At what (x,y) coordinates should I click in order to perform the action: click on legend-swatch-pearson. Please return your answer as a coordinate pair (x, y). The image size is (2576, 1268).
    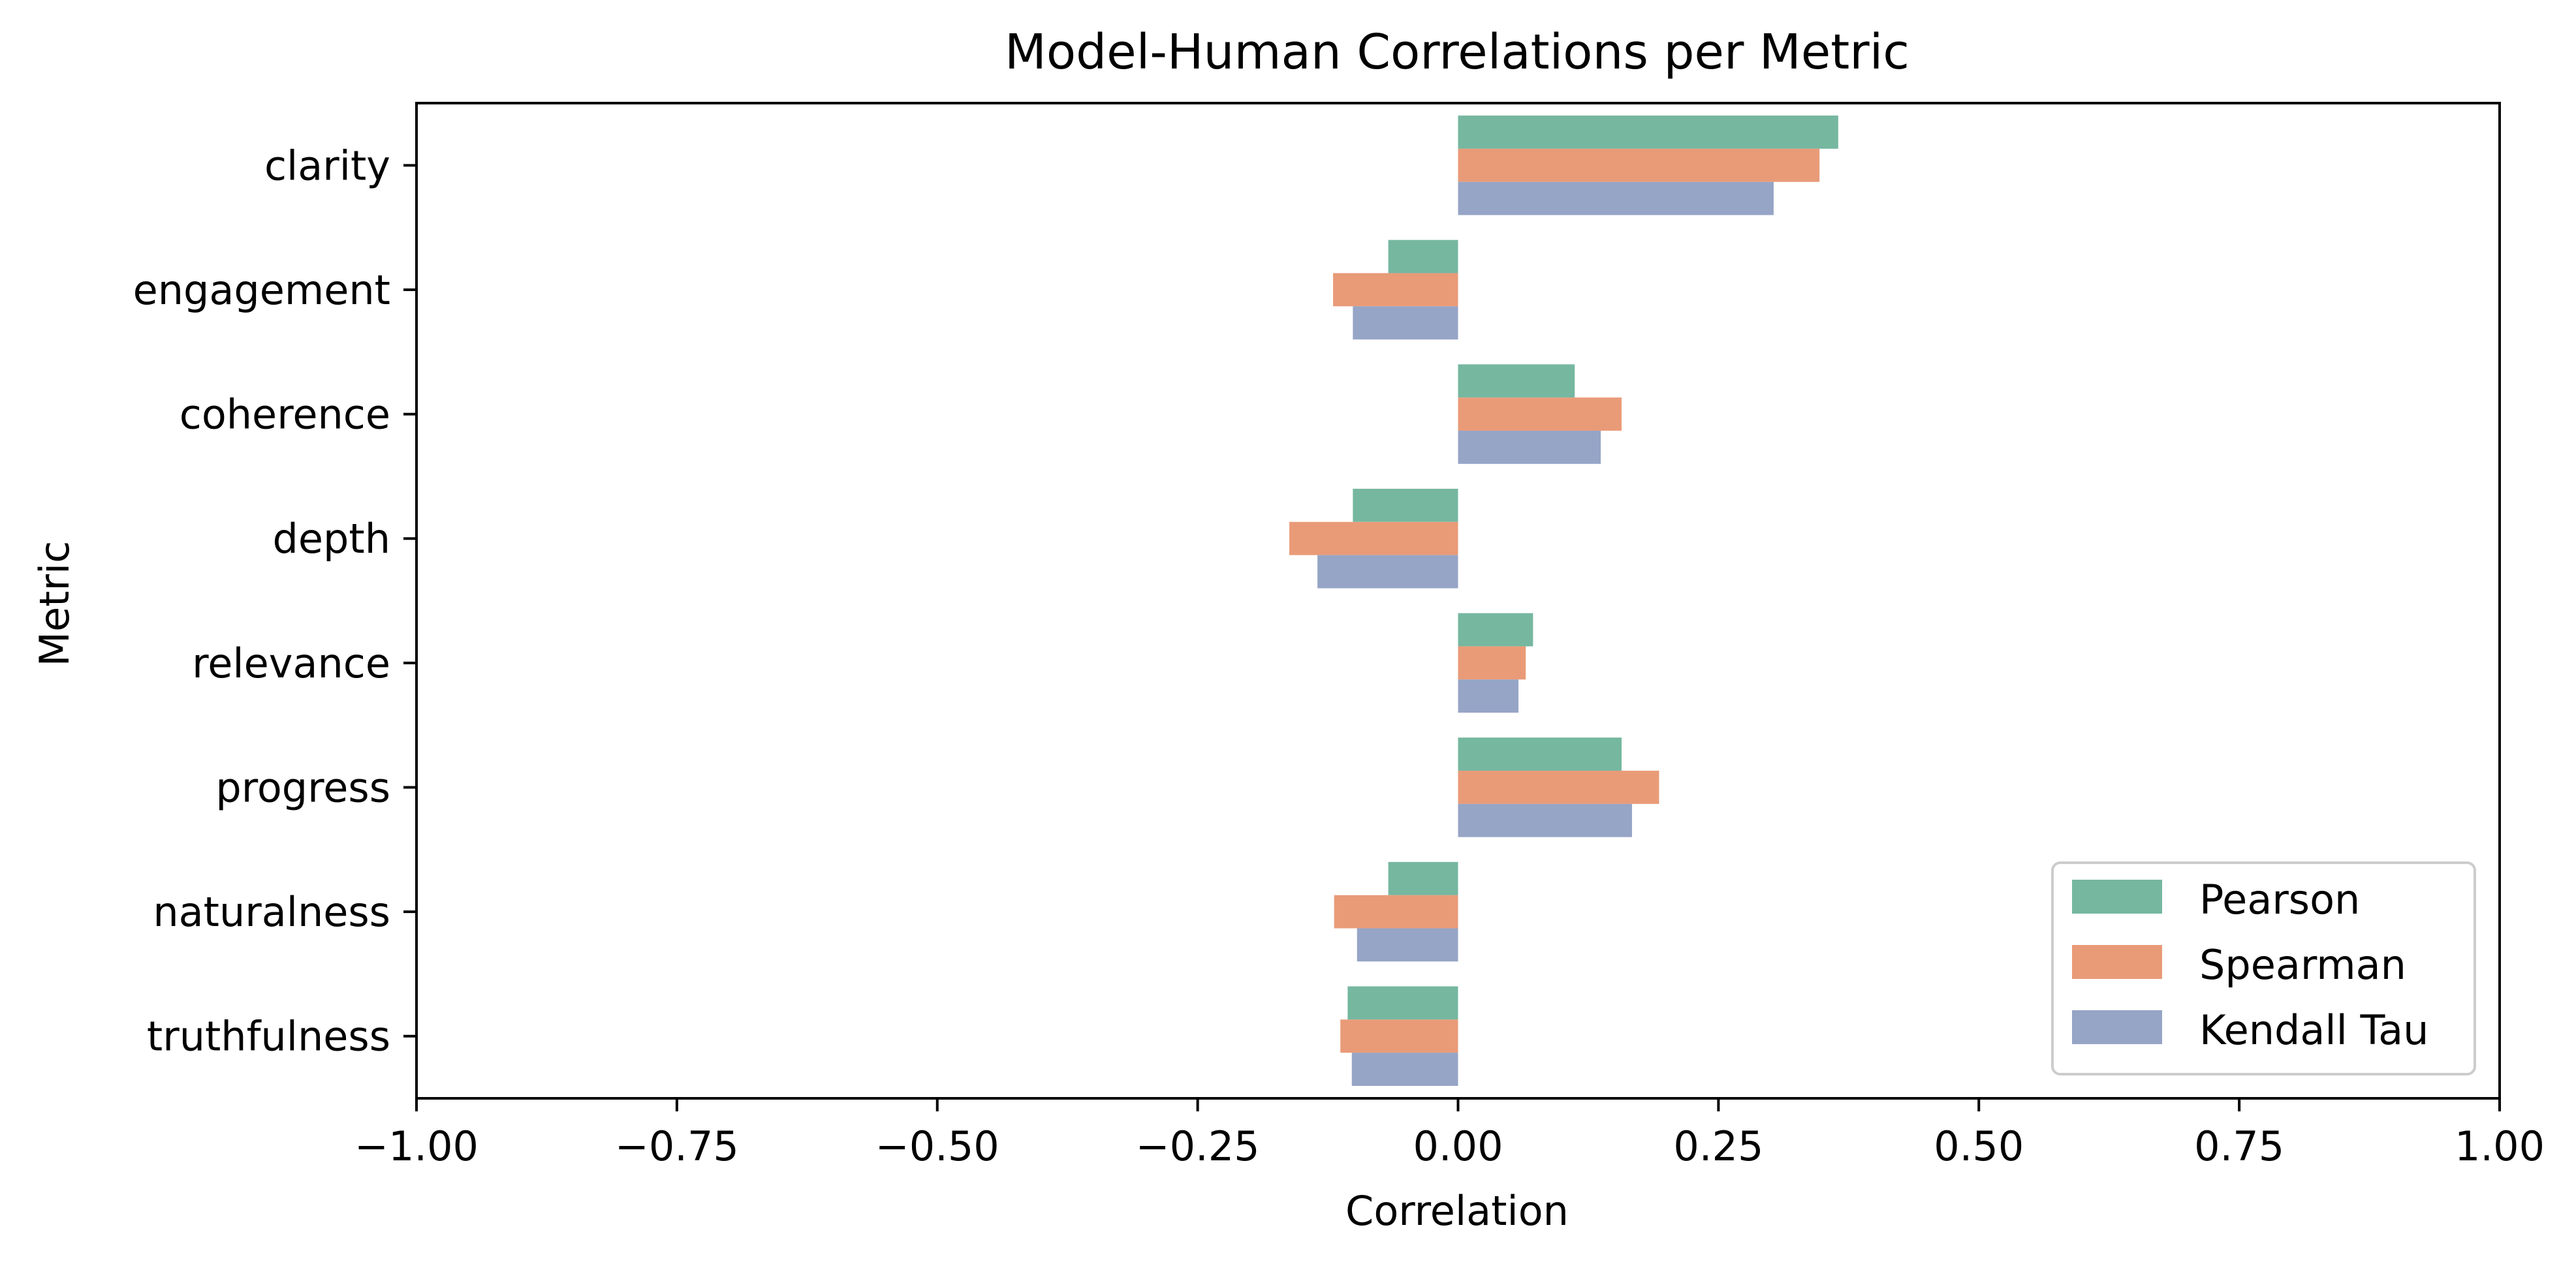
    Looking at the image, I should click on (2117, 897).